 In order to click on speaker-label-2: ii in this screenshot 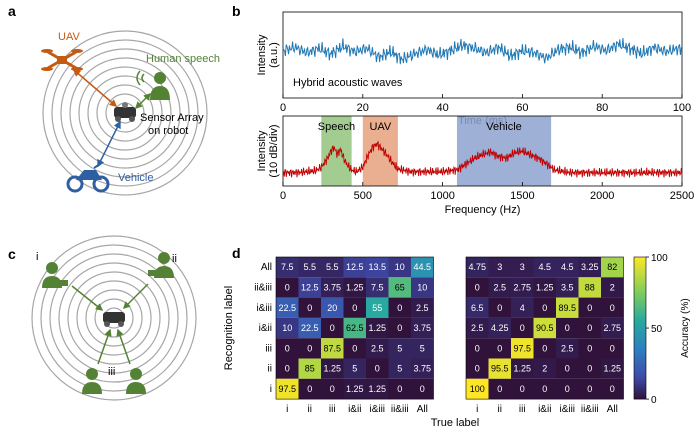, I will do `click(174, 259)`.